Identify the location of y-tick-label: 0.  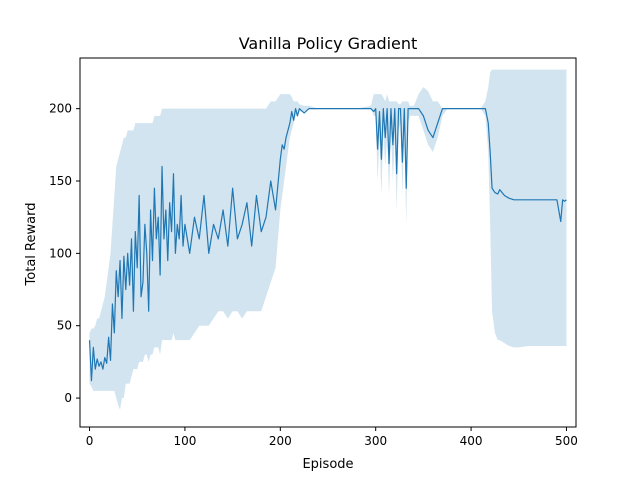
(68, 398).